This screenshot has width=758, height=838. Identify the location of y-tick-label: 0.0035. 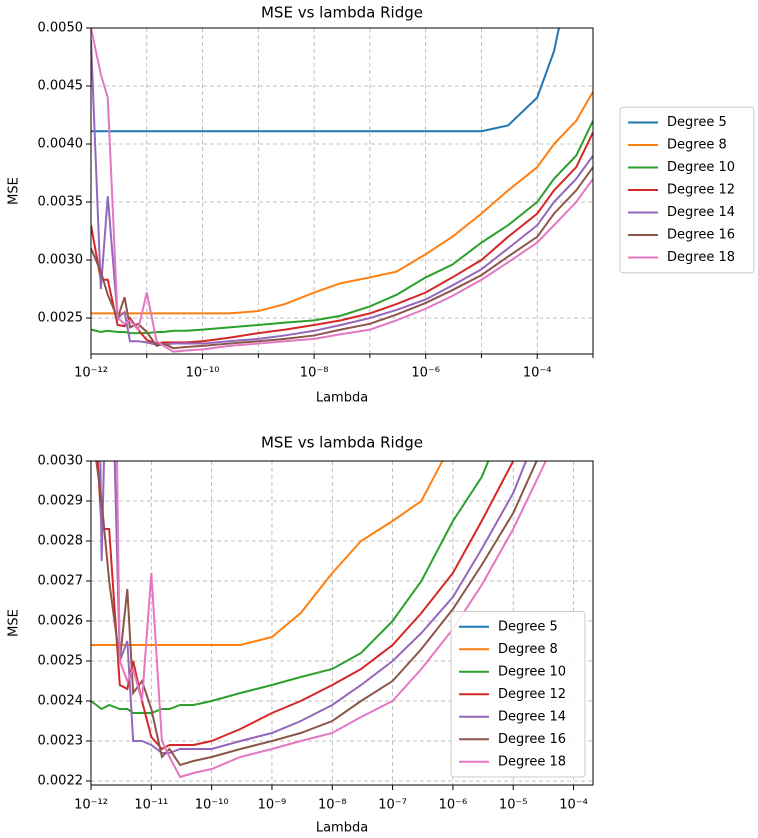
(61, 202).